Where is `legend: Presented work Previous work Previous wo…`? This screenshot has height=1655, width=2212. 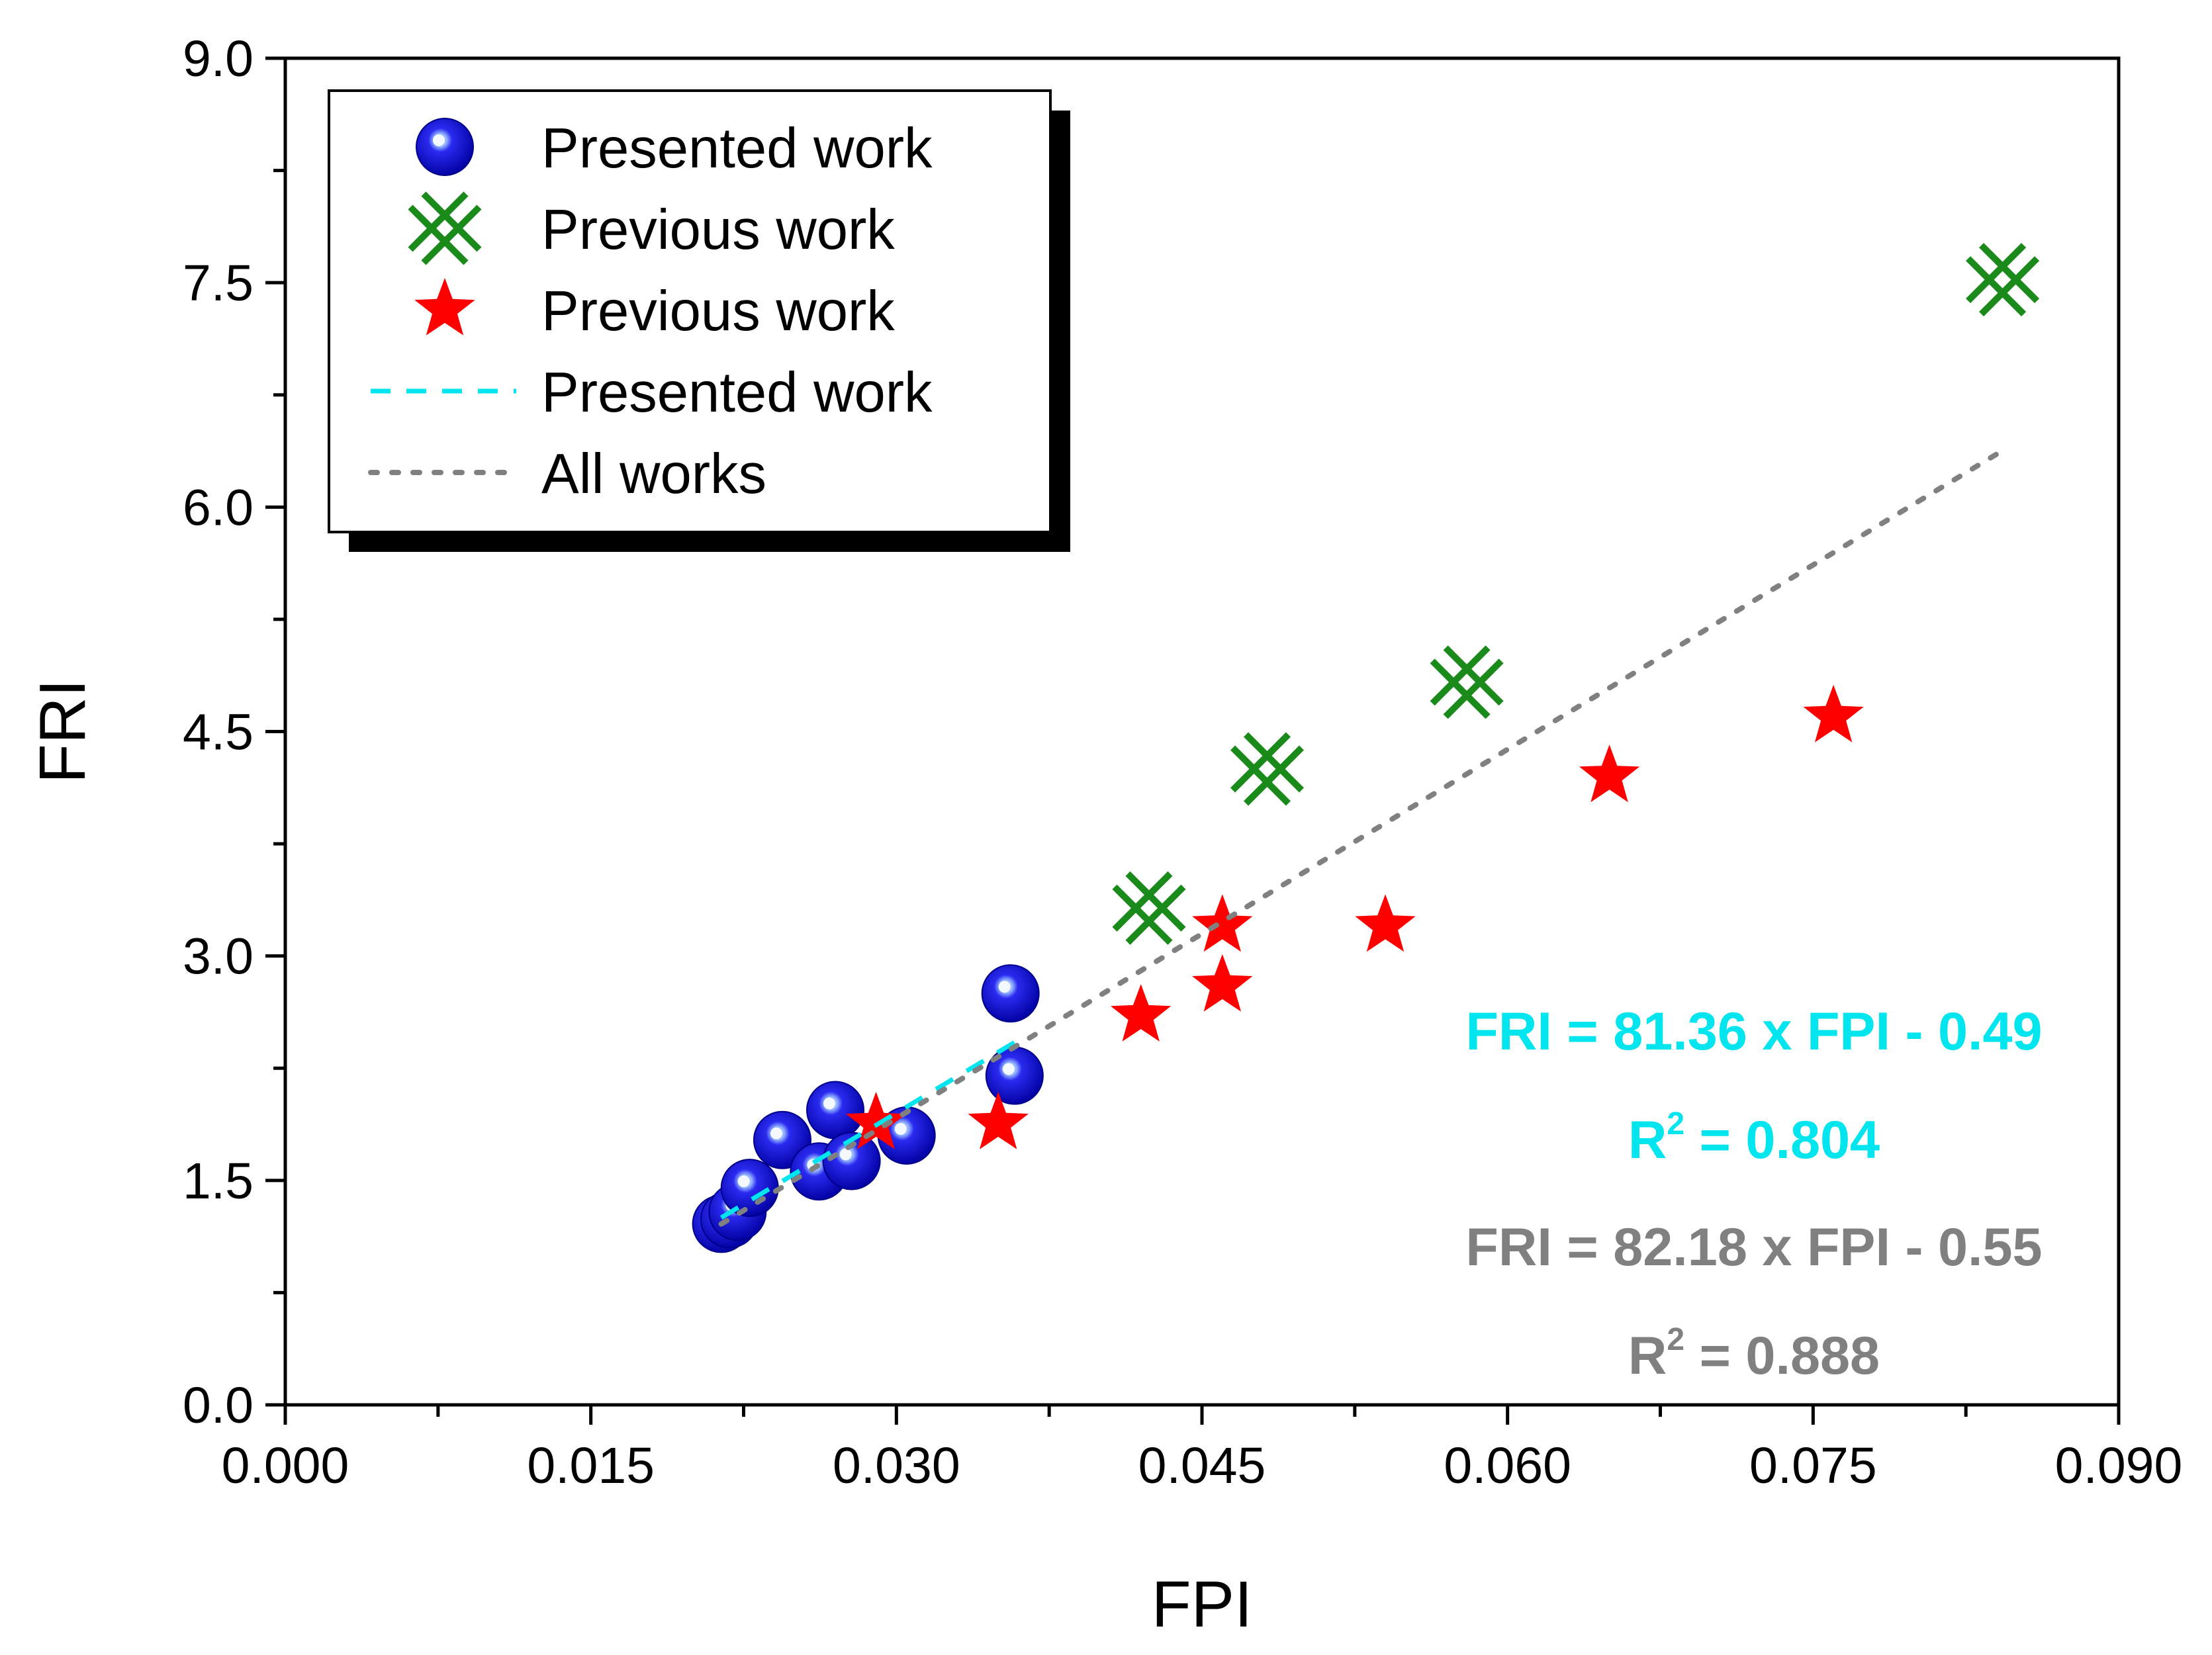 legend: Presented work Previous work Previous wo… is located at coordinates (699, 320).